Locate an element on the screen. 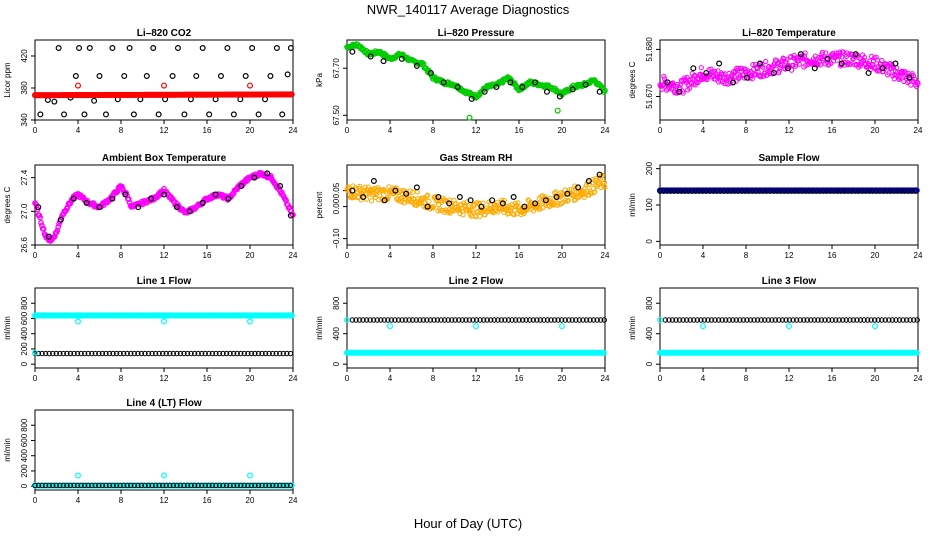 This screenshot has width=936, height=540. x-tick-label: 12 is located at coordinates (164, 378).